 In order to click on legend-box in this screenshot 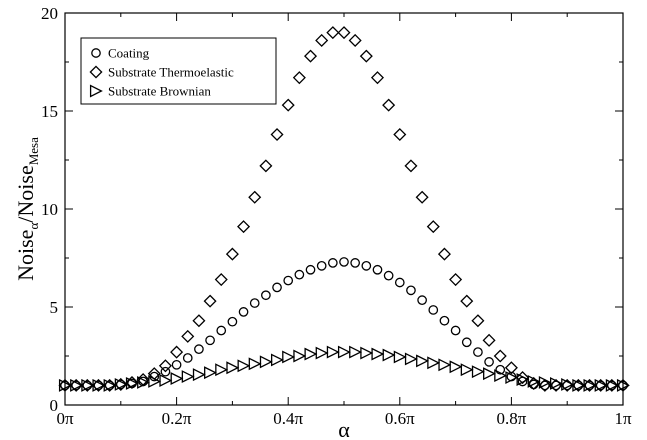, I will do `click(178, 71)`.